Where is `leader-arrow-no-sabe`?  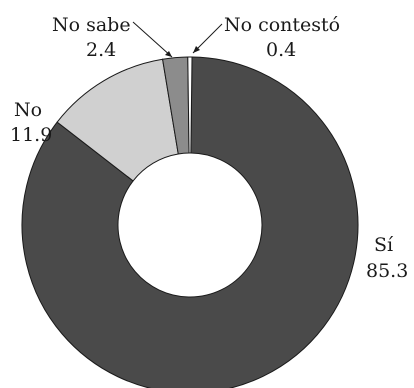
leader-arrow-no-sabe is located at coordinates (168, 54).